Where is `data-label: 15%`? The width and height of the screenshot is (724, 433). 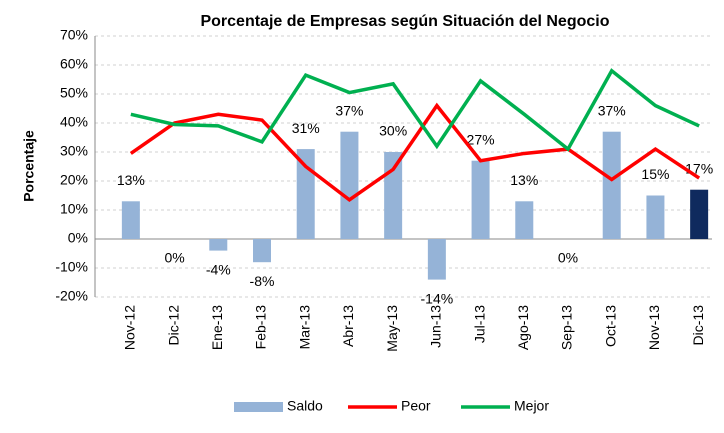 data-label: 15% is located at coordinates (655, 174).